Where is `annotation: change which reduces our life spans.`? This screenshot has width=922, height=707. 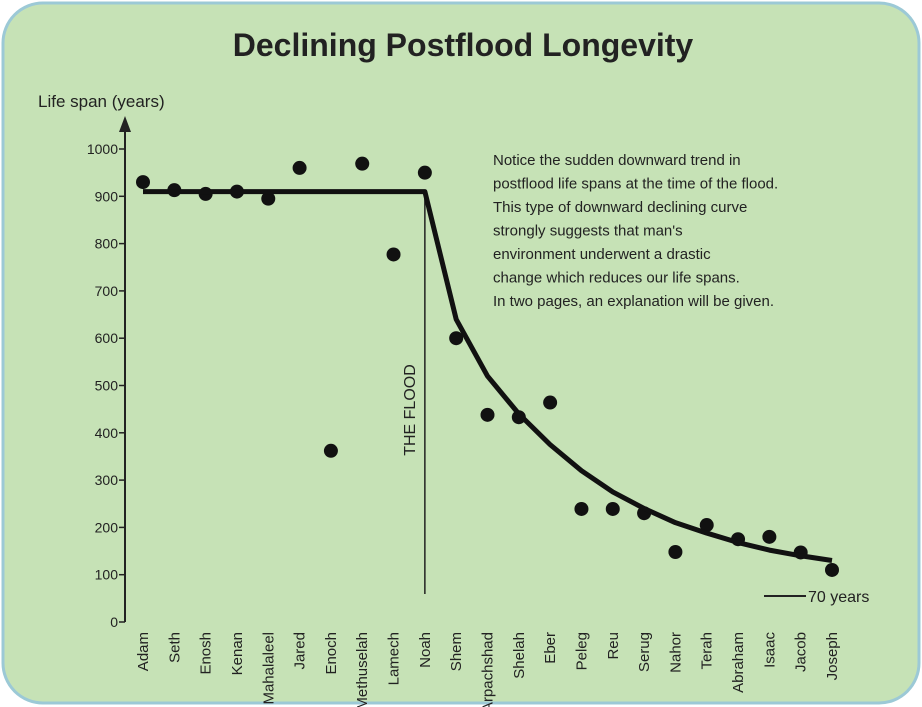 annotation: change which reduces our life spans. is located at coordinates (616, 278).